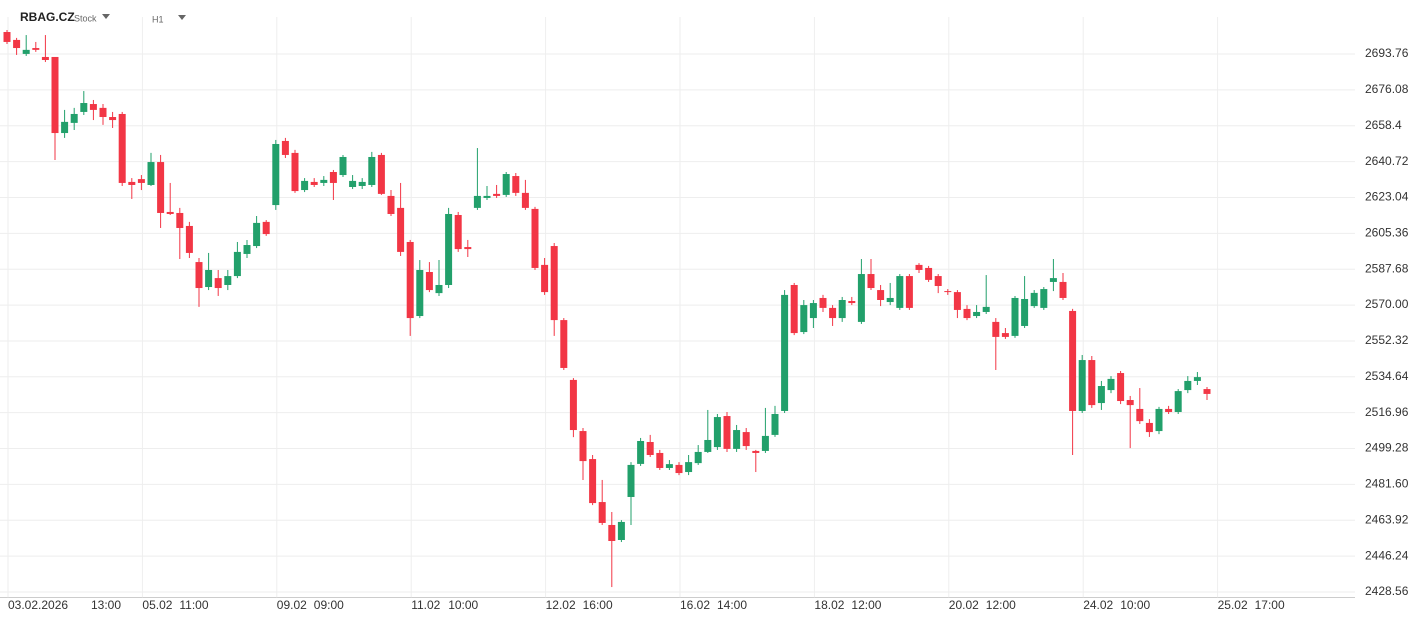 Image resolution: width=1426 pixels, height=623 pixels. Describe the element at coordinates (1270, 605) in the screenshot. I see `x-tick-time: 17:00` at that location.